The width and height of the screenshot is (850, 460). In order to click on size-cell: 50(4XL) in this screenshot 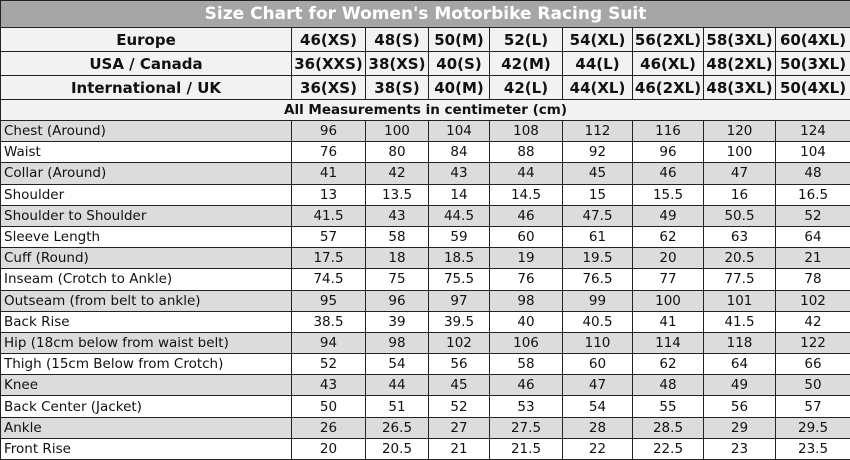, I will do `click(813, 88)`.